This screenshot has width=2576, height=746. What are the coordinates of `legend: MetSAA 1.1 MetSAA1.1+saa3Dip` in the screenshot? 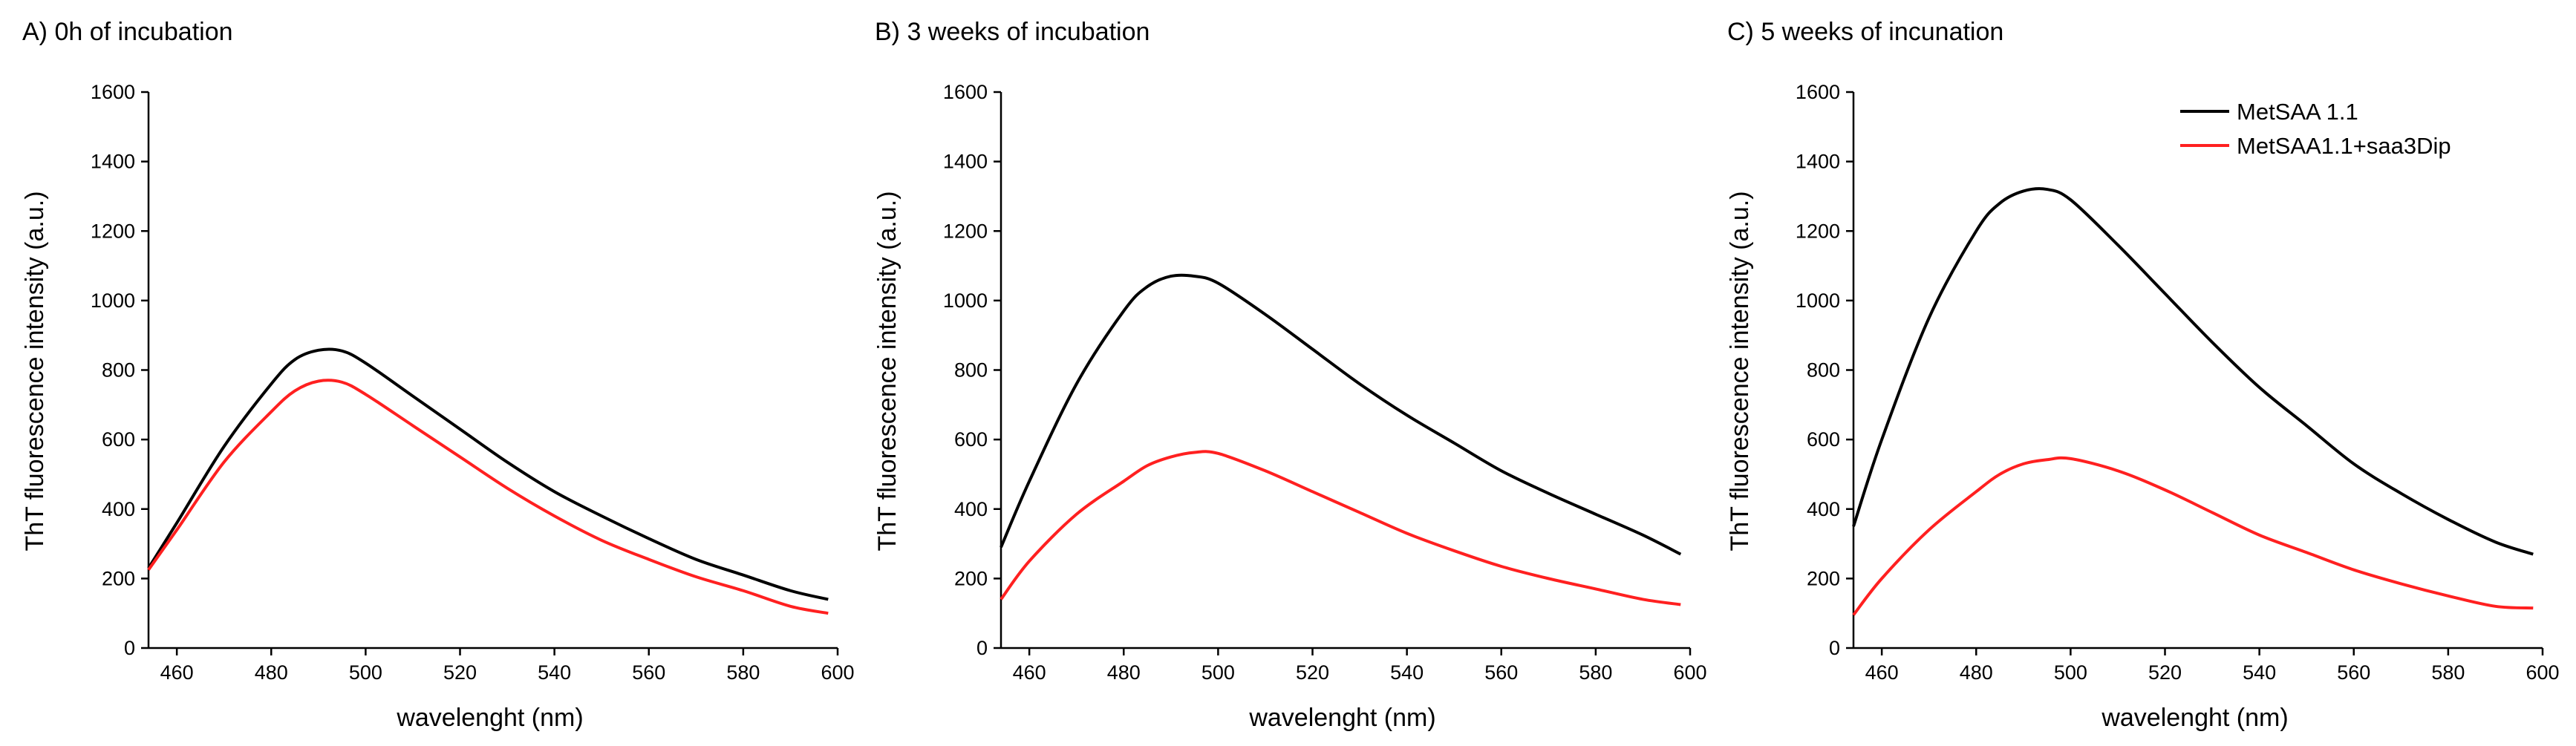 It's located at (2315, 129).